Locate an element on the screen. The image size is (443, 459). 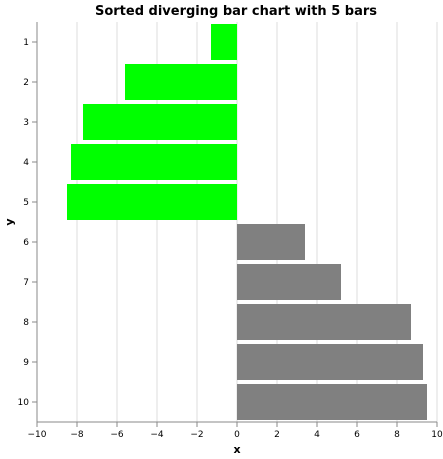
x-tick-label: −8 is located at coordinates (77, 435).